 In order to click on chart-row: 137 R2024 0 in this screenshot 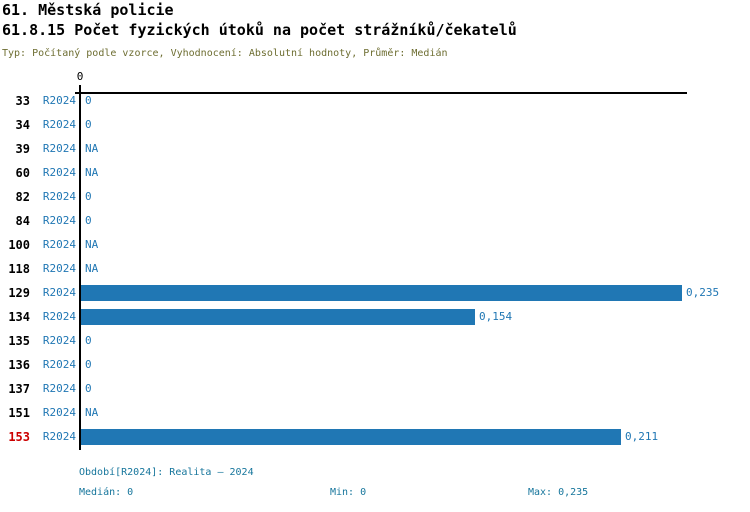, I will do `click(375, 389)`.